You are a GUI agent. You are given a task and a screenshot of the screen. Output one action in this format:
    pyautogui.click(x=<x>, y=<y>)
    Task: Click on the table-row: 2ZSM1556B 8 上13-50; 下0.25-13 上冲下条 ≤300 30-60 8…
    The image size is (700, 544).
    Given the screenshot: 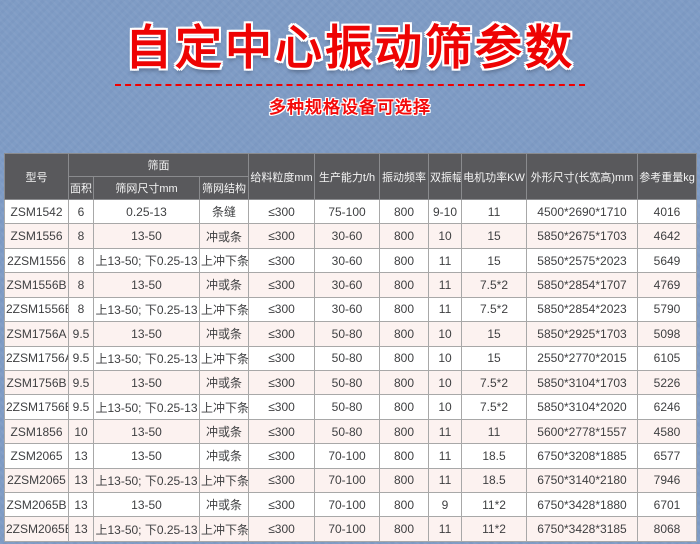 What is the action you would take?
    pyautogui.click(x=351, y=309)
    